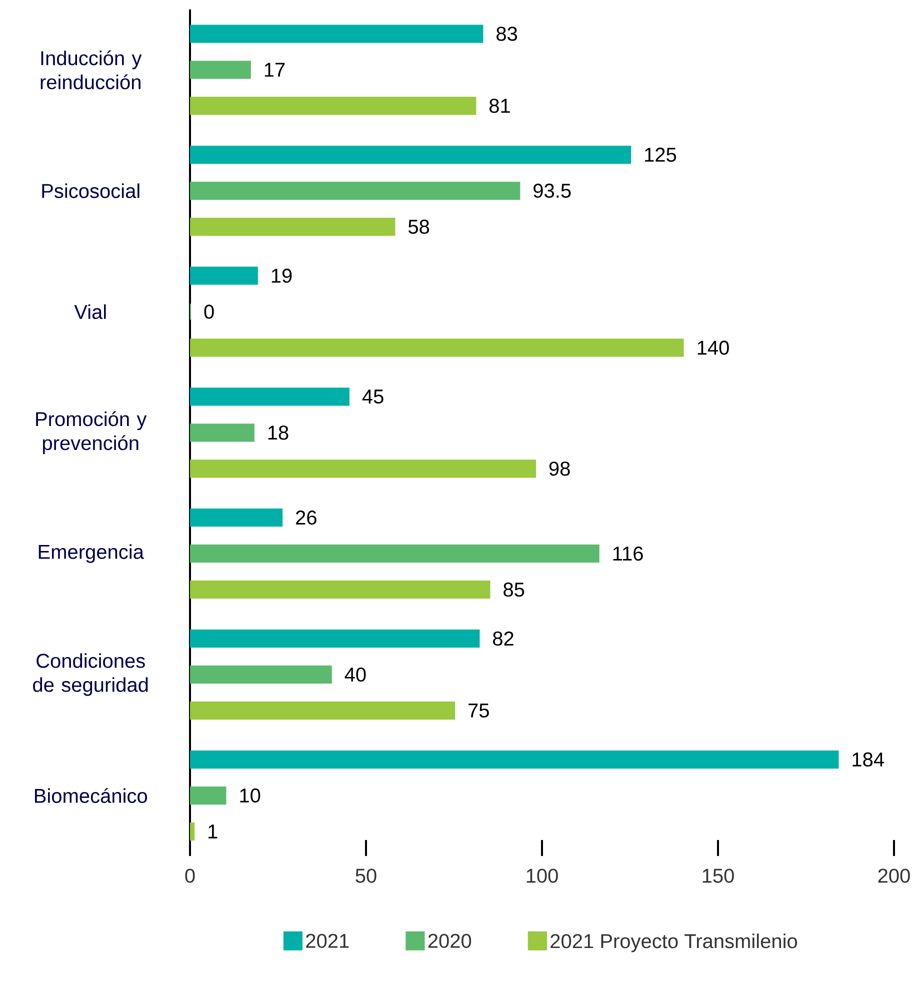  What do you see at coordinates (91, 70) in the screenshot?
I see `y-tick-label: Inducción y reinducción` at bounding box center [91, 70].